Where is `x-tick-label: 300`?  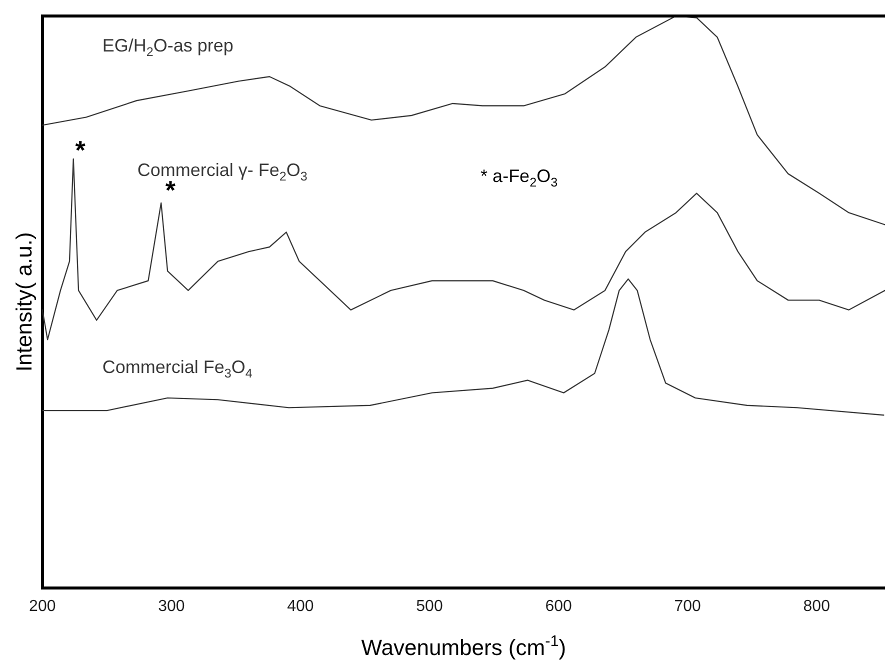
x-tick-label: 300 is located at coordinates (171, 606).